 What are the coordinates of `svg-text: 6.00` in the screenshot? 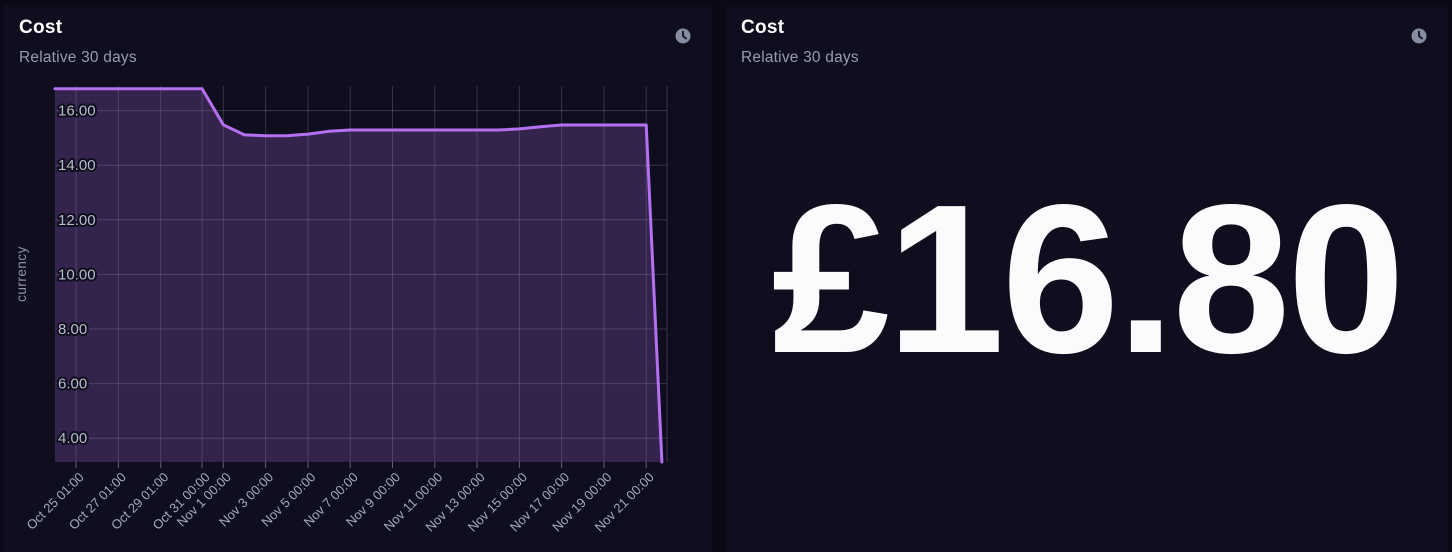 It's located at (72, 384).